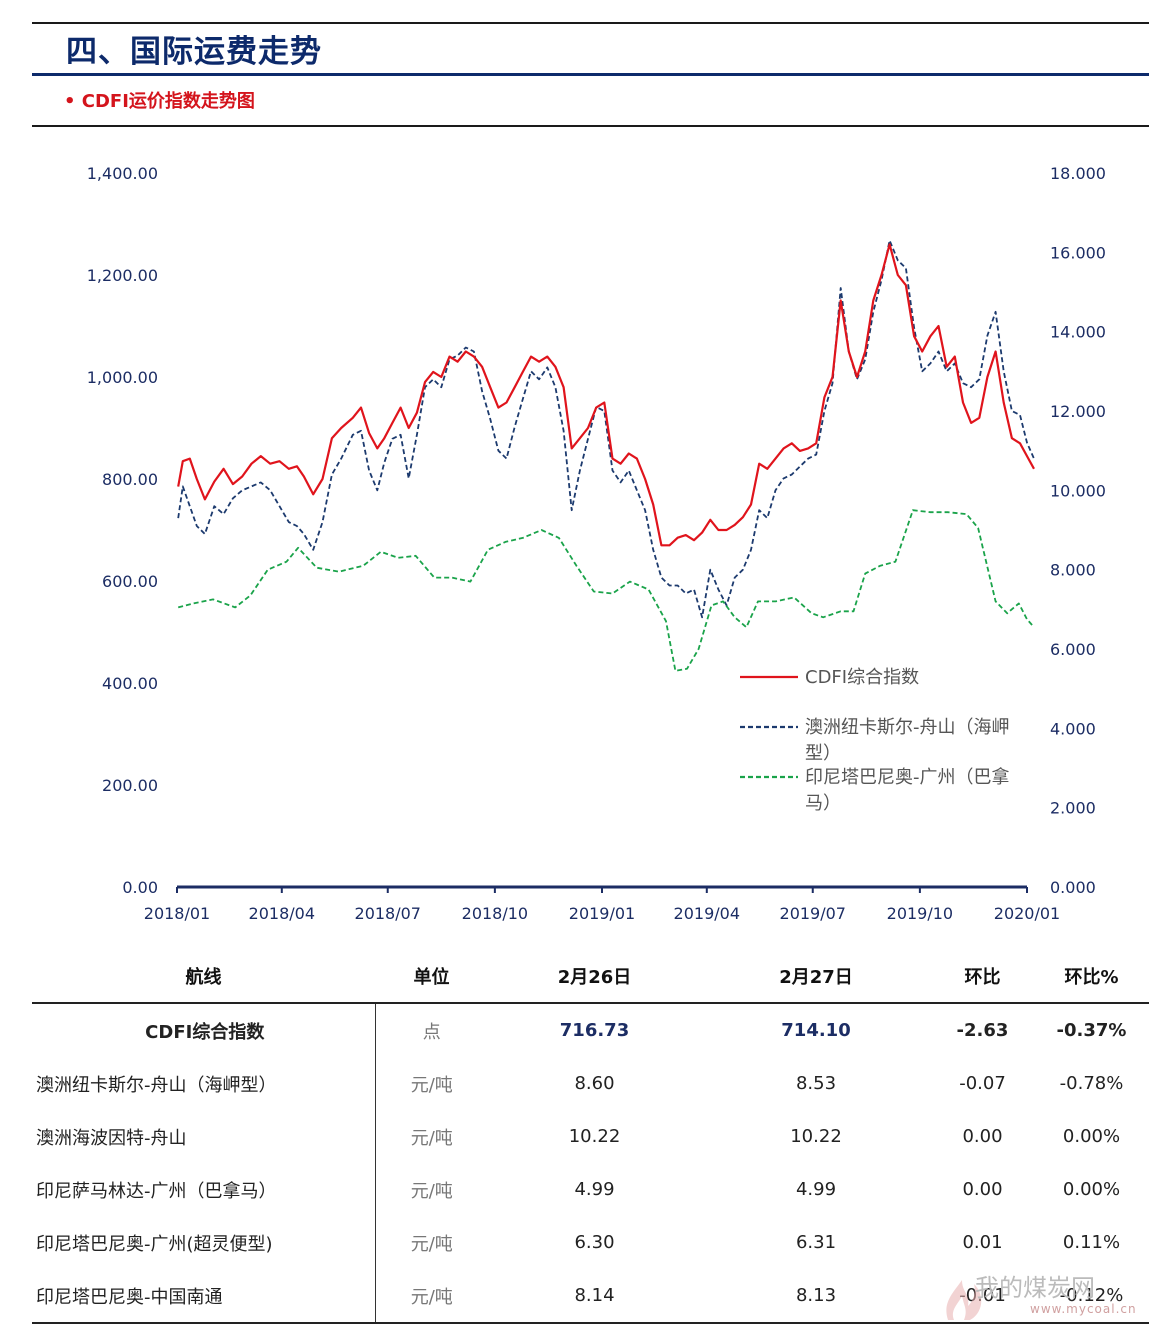 Image resolution: width=1176 pixels, height=1331 pixels. I want to click on x-tick-label: 2019/07, so click(813, 913).